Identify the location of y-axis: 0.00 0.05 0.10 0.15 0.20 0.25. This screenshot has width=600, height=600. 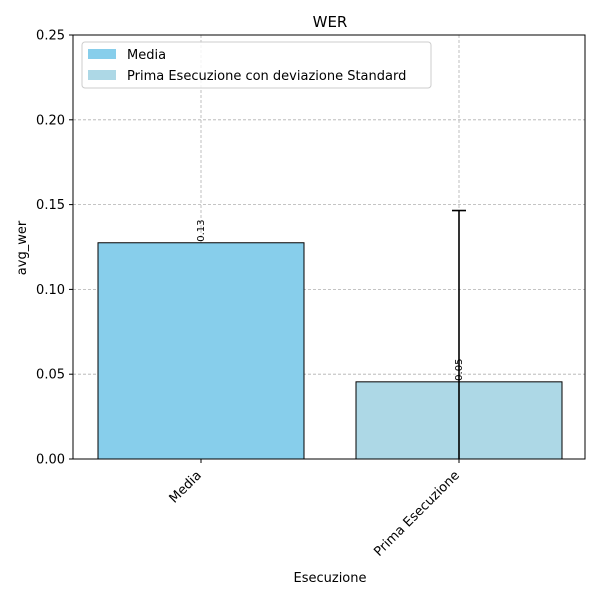
(54, 248).